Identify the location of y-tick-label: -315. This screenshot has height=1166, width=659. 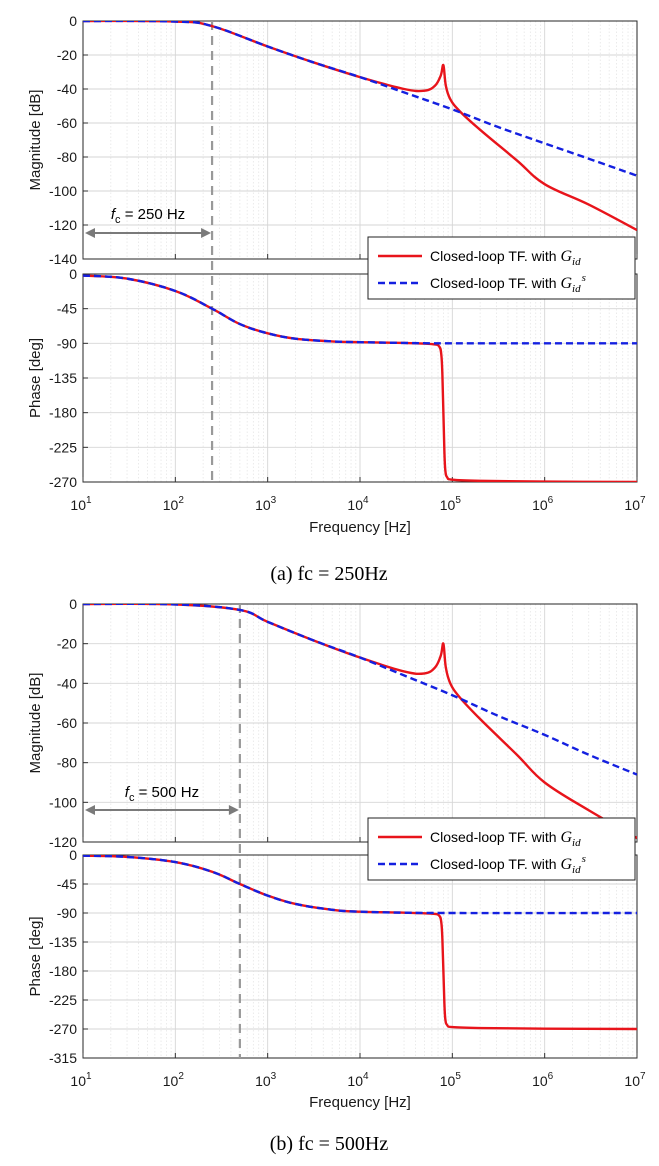
(63, 1058).